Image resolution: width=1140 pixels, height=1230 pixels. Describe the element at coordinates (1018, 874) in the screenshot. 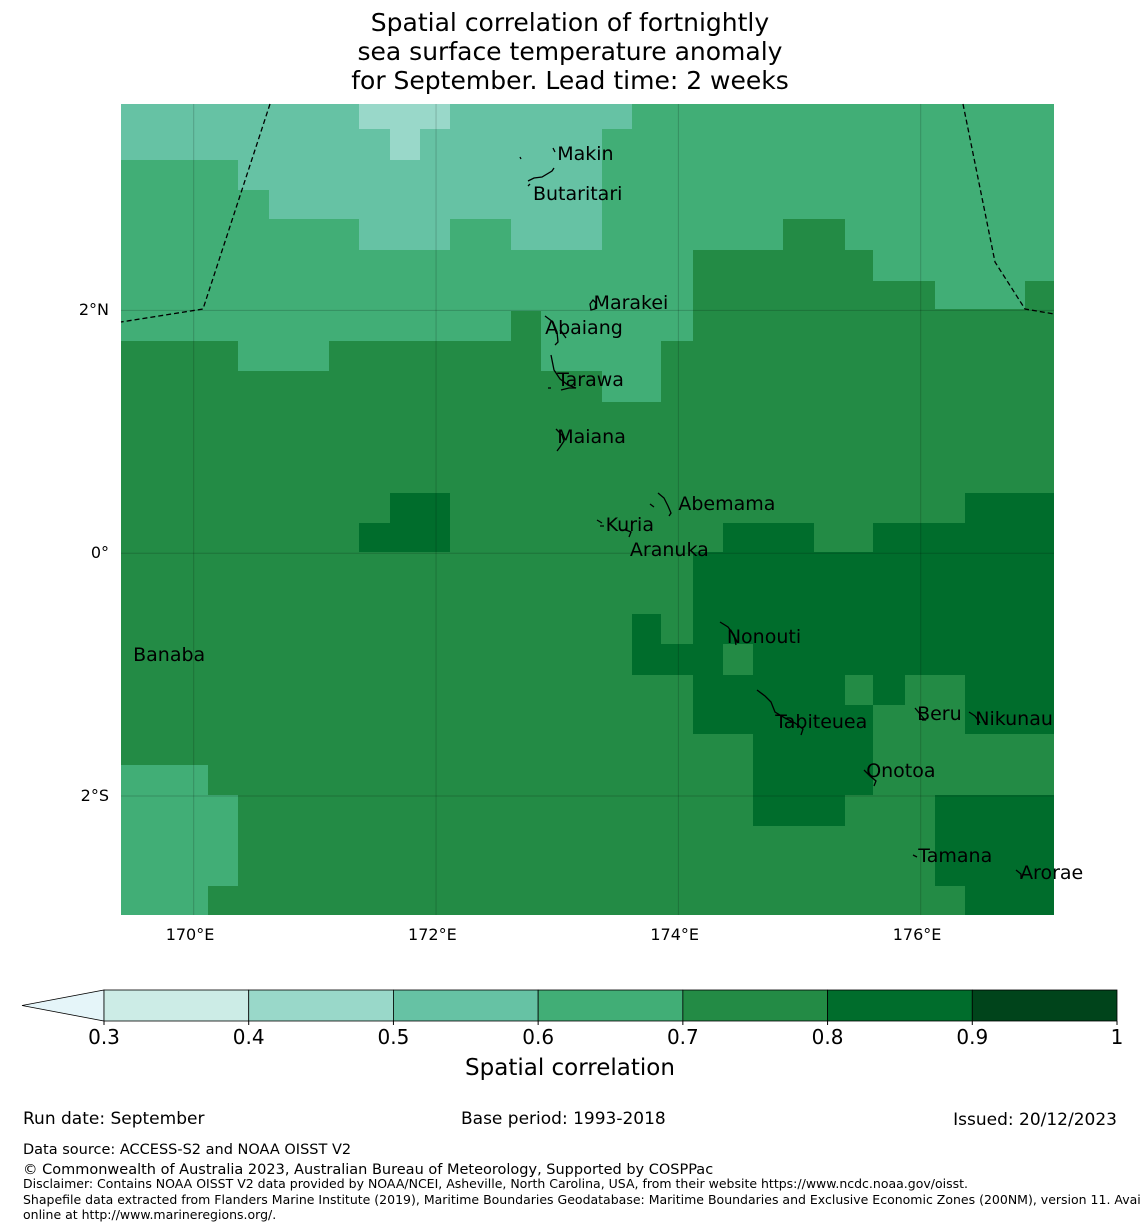

I see `island-arorae` at that location.